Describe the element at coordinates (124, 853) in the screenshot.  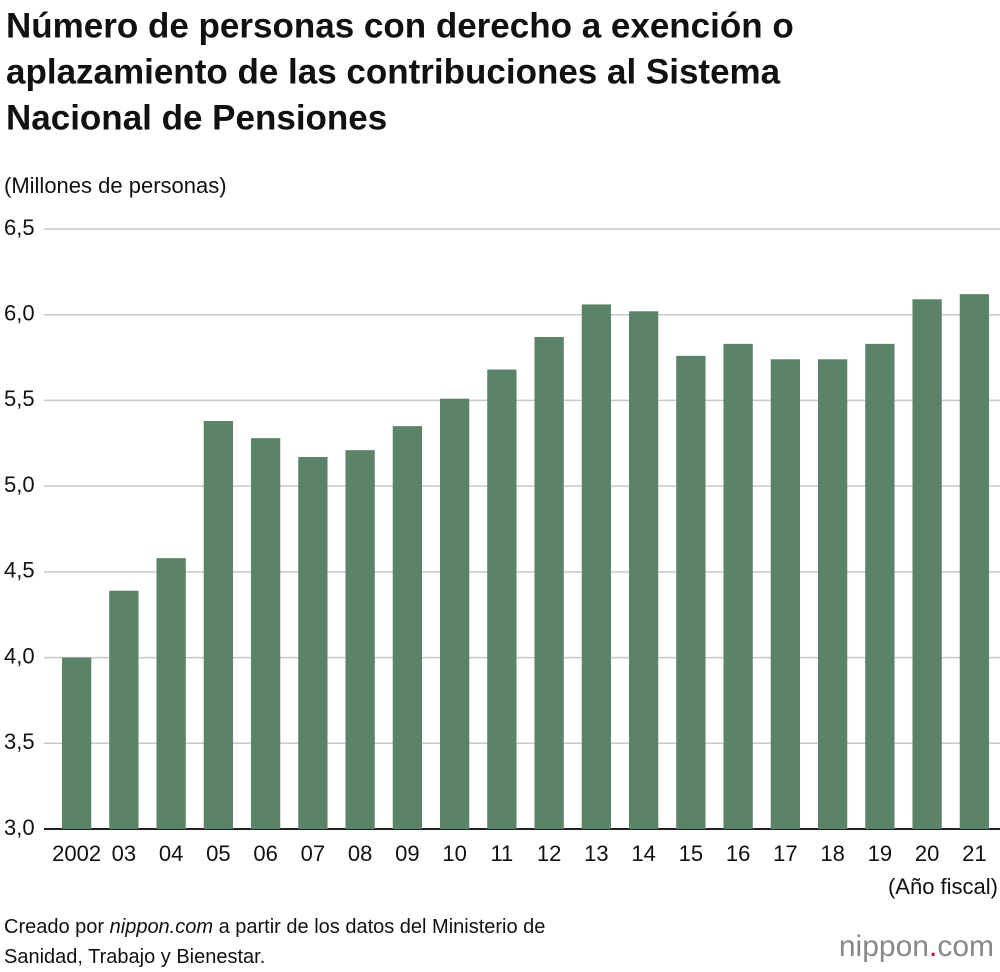
I see `x-tick-label: 03` at that location.